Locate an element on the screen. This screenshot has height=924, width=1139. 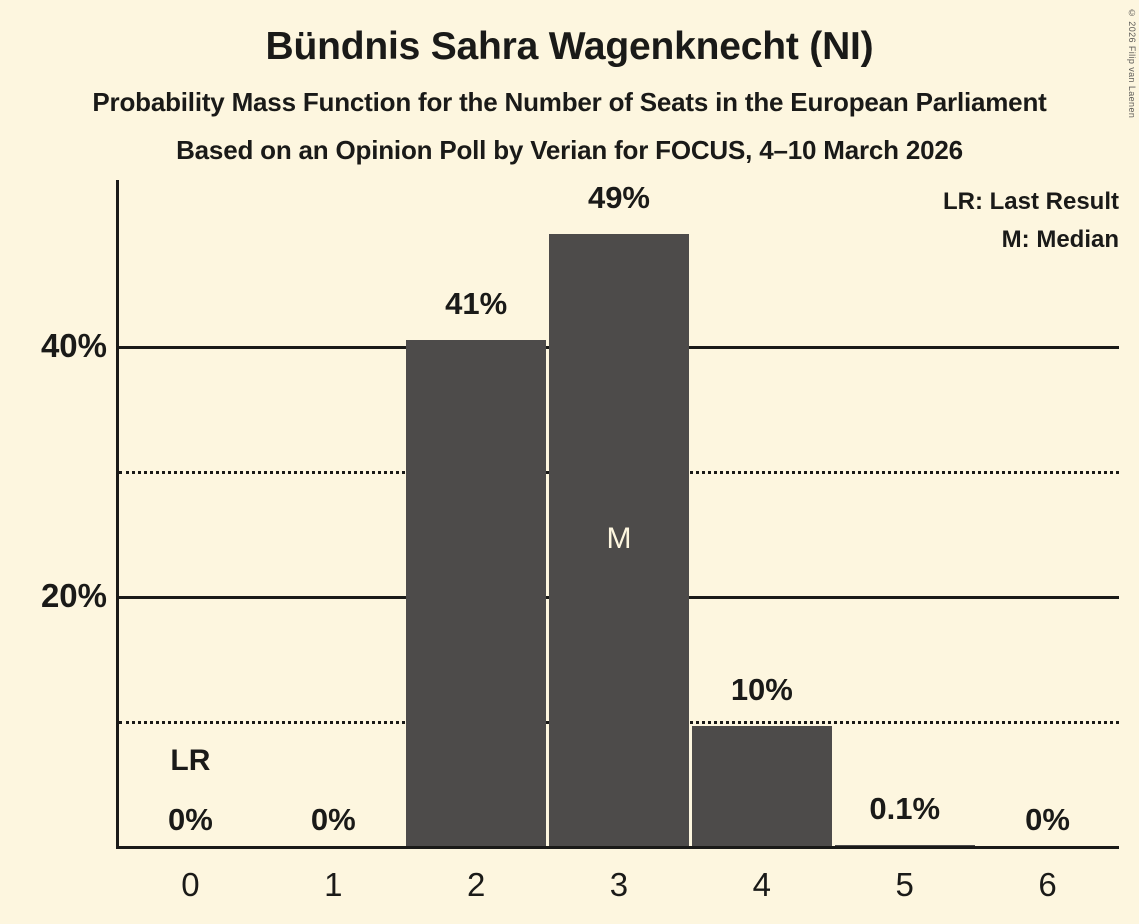
bar-3: M is located at coordinates (619, 539).